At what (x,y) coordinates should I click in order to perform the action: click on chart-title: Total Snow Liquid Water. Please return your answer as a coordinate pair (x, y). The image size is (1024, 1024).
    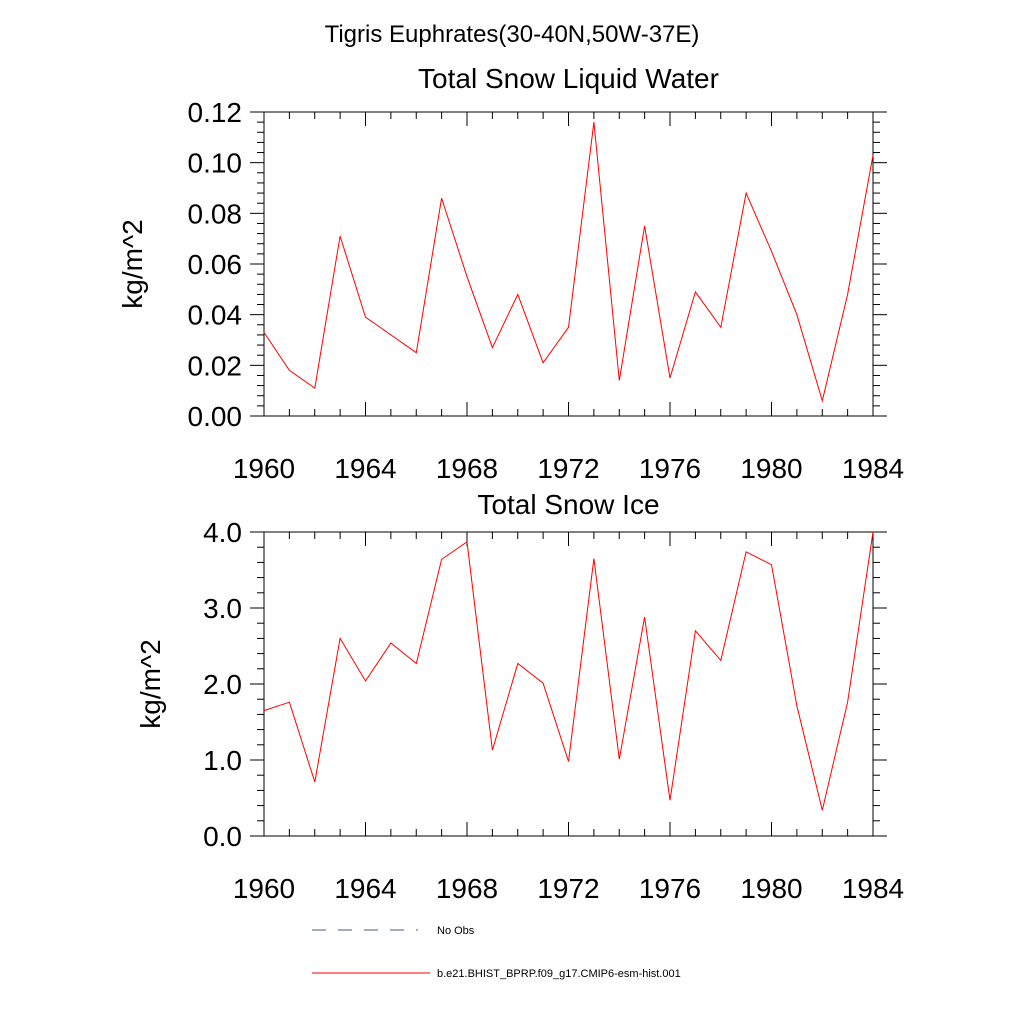
    Looking at the image, I should click on (568, 78).